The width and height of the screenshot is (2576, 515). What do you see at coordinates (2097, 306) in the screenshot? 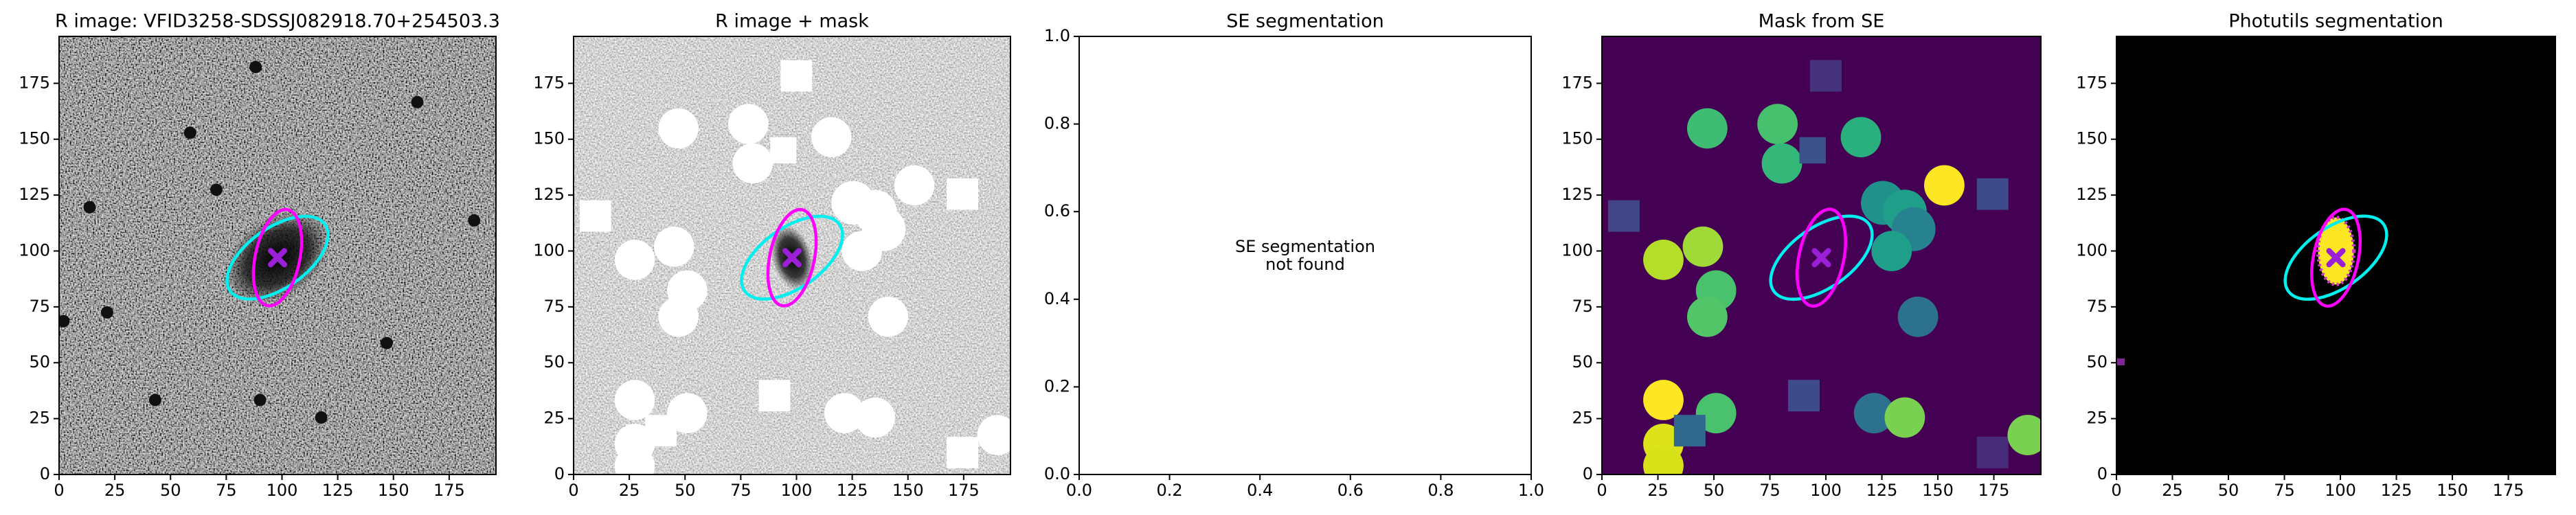
I see `y-tick-label: 75` at bounding box center [2097, 306].